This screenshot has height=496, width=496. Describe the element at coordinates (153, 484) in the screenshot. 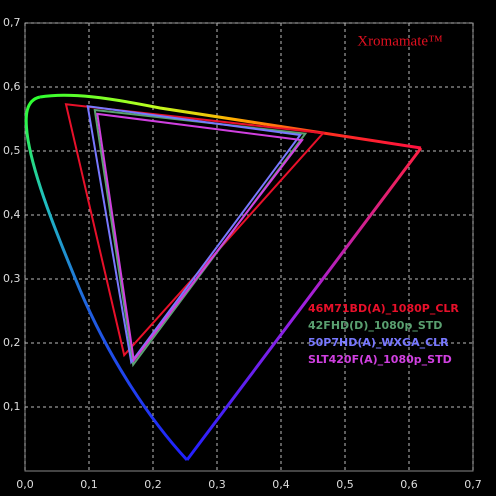

I see `x-tick-label: 0,2` at that location.